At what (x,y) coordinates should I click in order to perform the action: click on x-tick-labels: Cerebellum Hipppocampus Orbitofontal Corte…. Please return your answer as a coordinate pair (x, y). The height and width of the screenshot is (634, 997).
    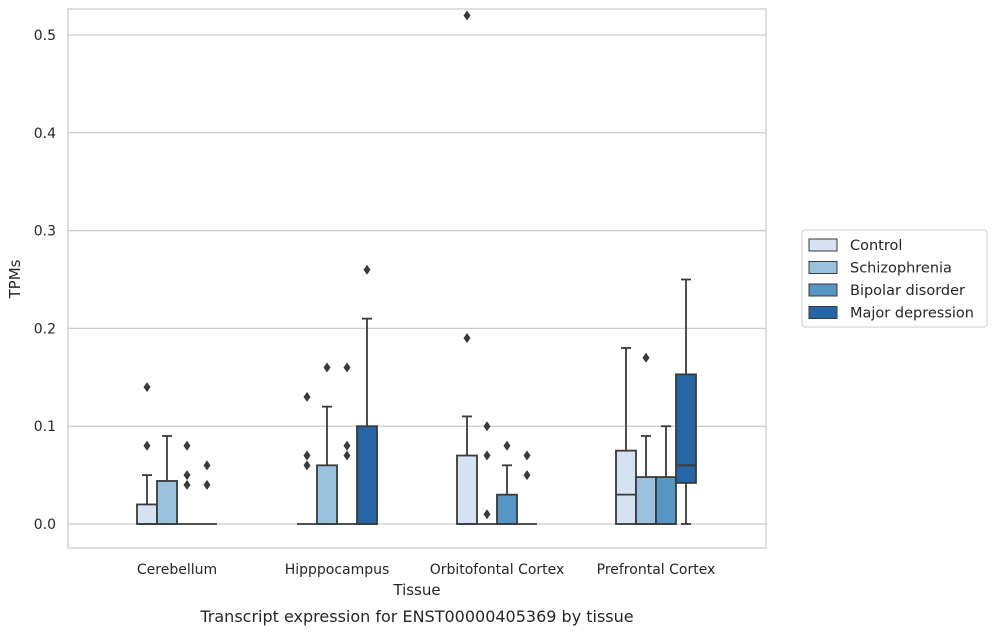
    Looking at the image, I should click on (426, 570).